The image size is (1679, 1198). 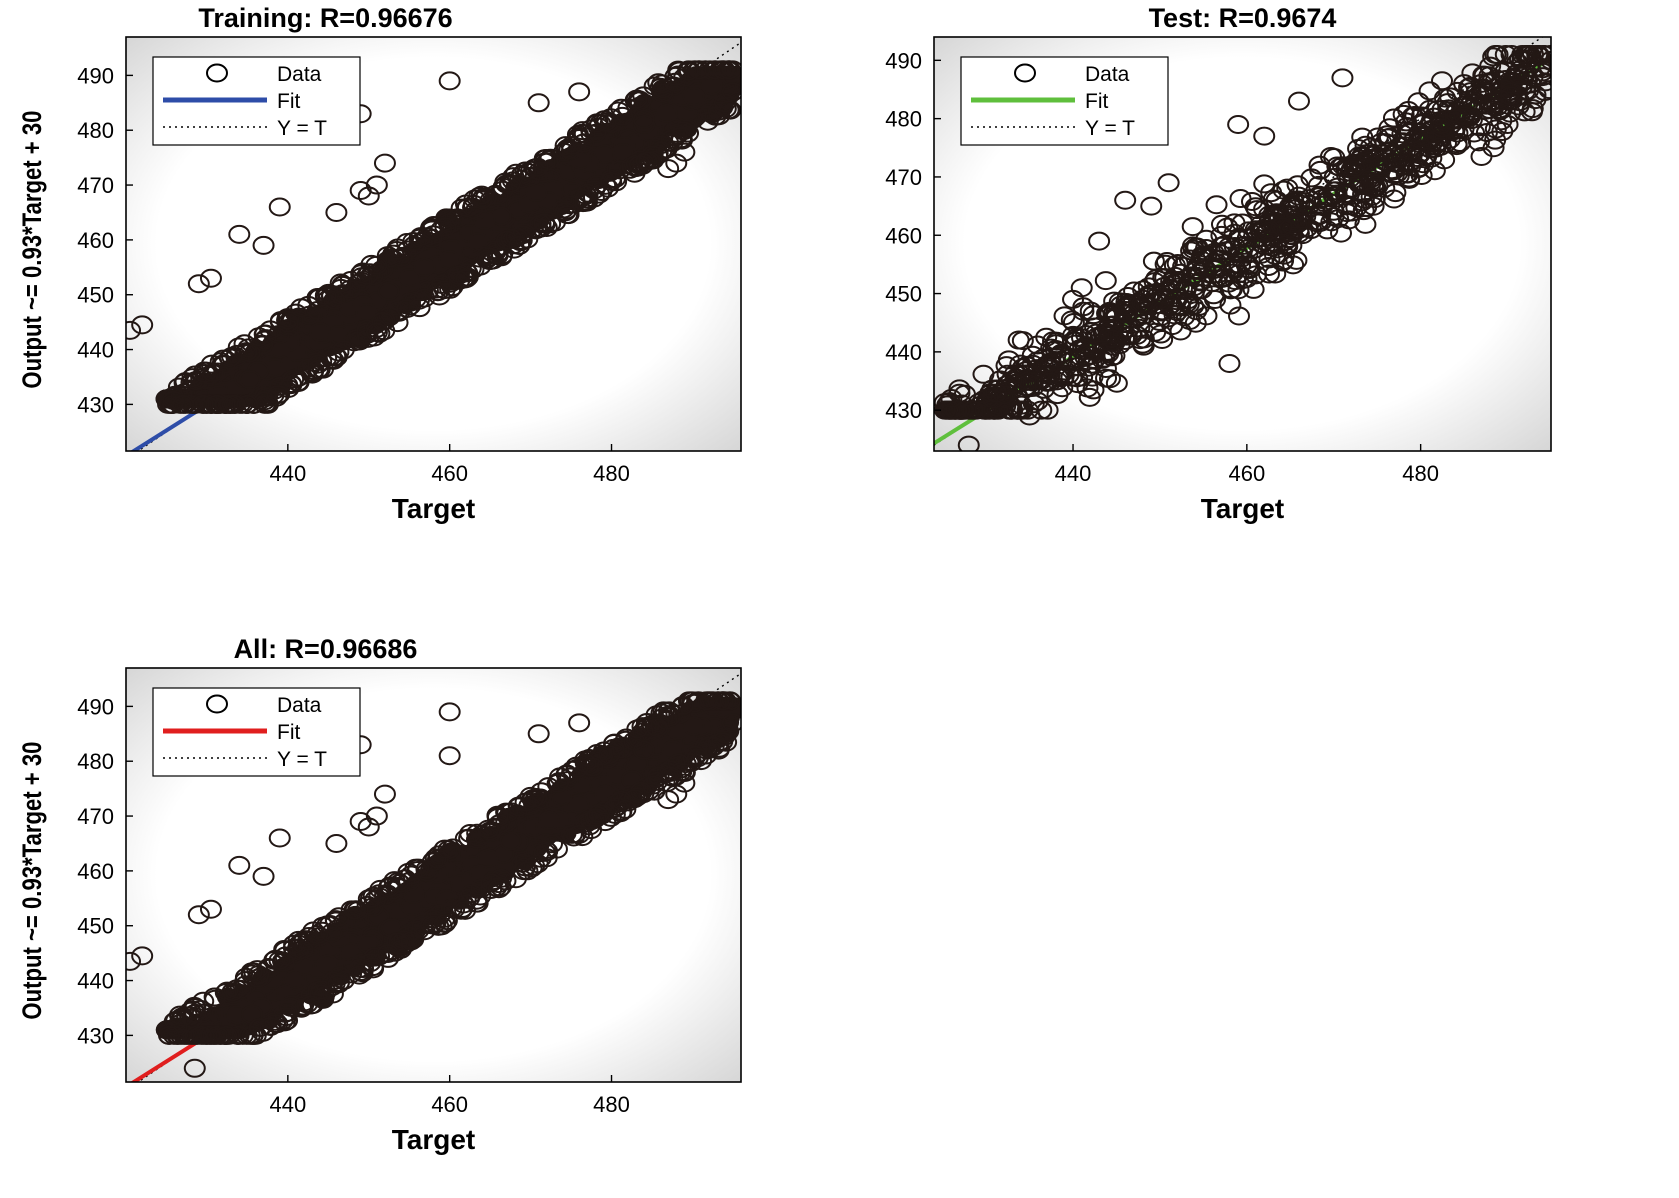 What do you see at coordinates (325, 18) in the screenshot?
I see `chart-title: Training: R=0.96676` at bounding box center [325, 18].